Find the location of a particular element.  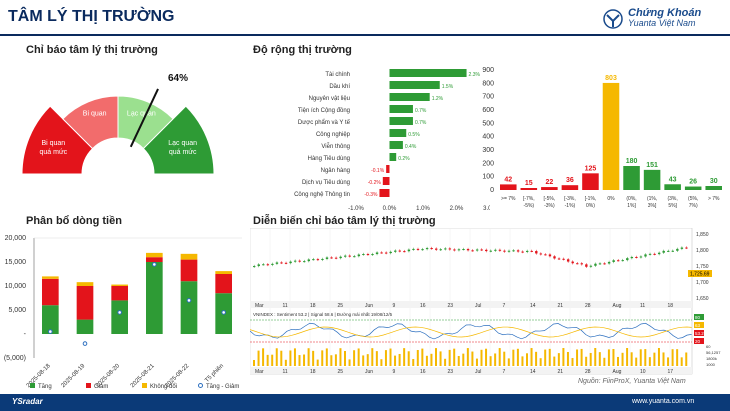

source-note: Nguồn: FiinProX, Yuanta Việt Nam is located at coordinates (632, 381).